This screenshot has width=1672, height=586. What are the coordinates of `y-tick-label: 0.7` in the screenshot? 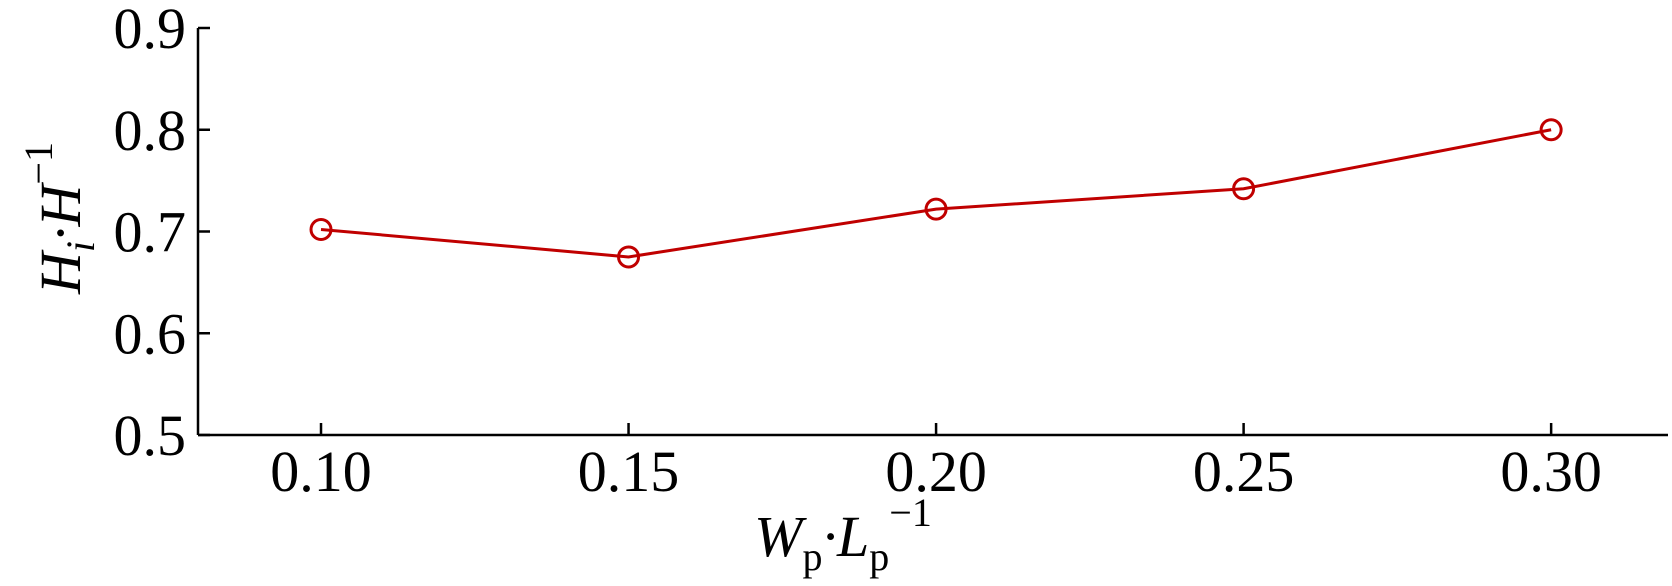 It's located at (150, 232).